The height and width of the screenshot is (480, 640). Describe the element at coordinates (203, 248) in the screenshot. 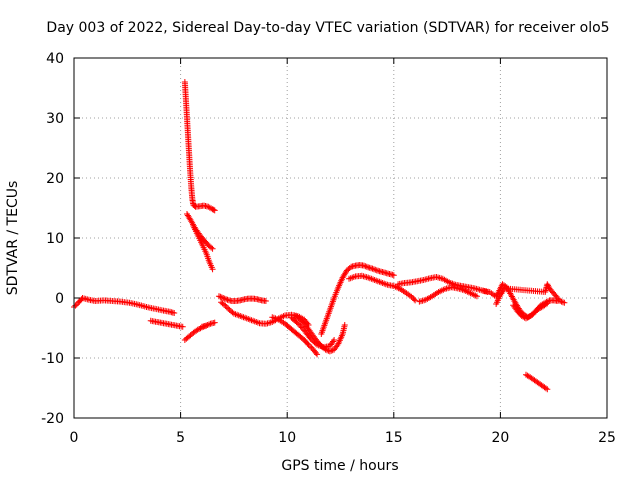

I see `series-spike-decay-b` at that location.